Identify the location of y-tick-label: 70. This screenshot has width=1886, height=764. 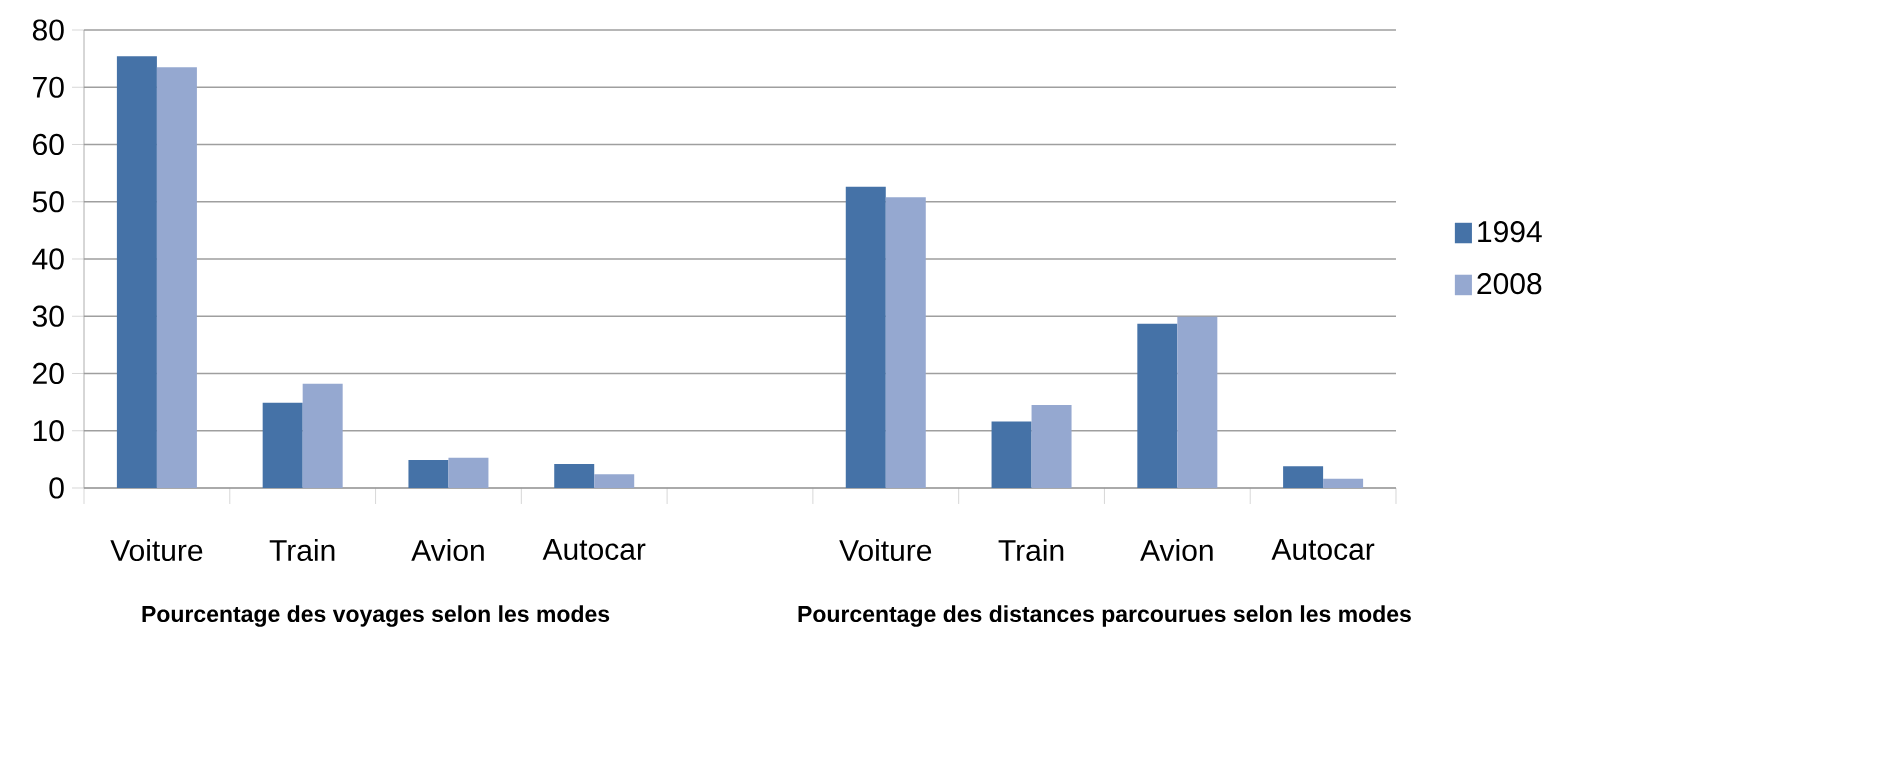
(48, 87).